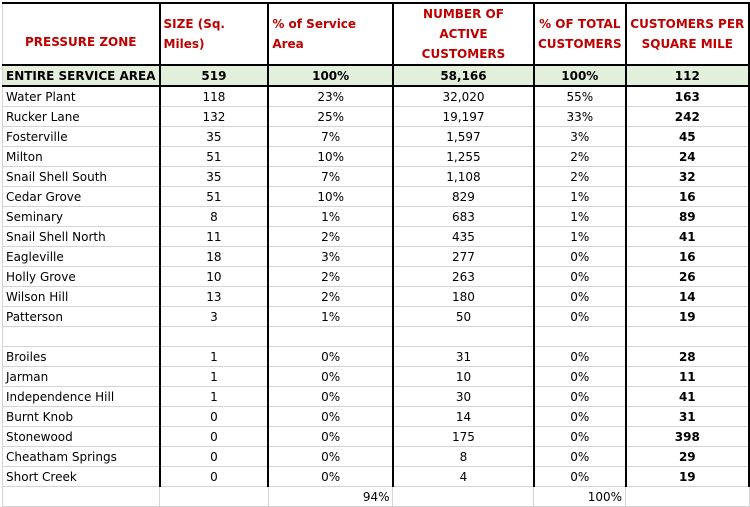 This screenshot has width=750, height=507. I want to click on pct-customers-cell: 55%, so click(579, 96).